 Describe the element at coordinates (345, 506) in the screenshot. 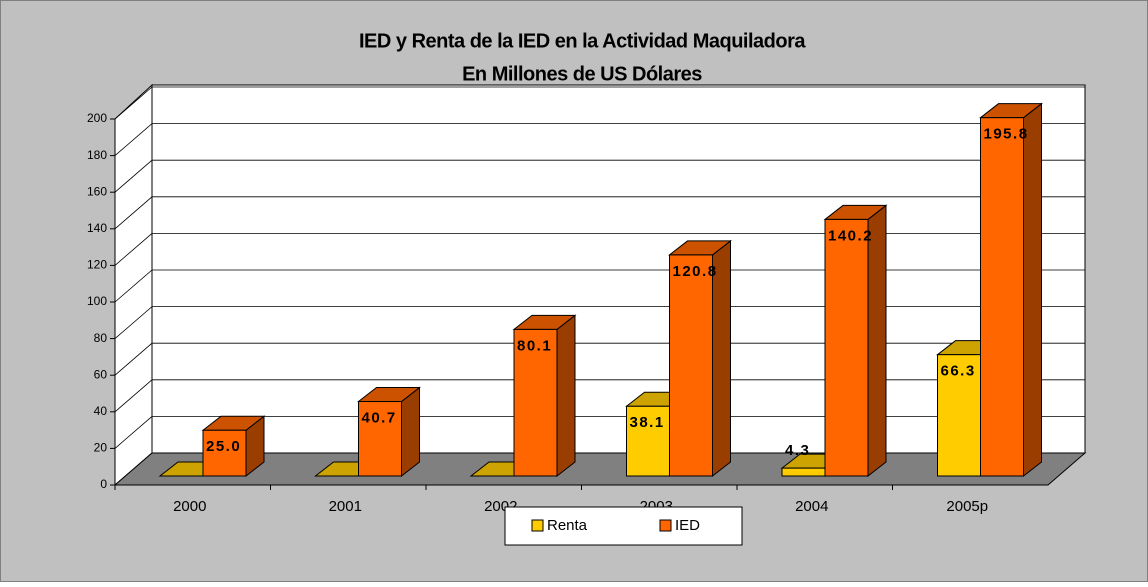

I see `x-tick-label: 2001` at that location.